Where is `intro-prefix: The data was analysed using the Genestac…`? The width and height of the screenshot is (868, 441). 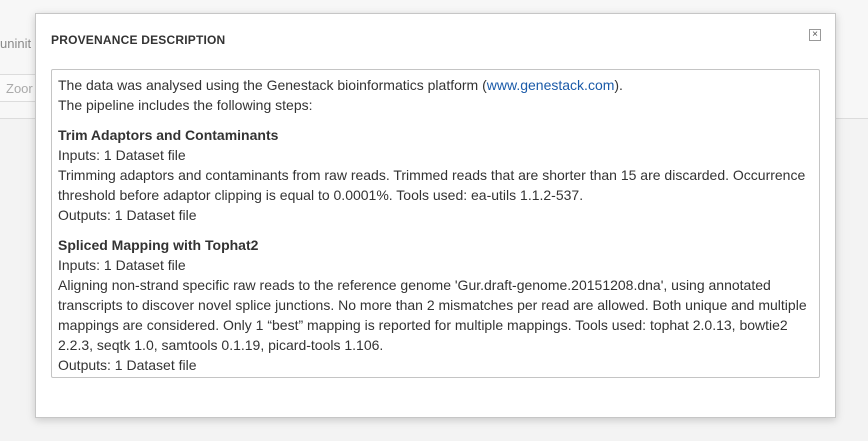 intro-prefix: The data was analysed using the Genestac… is located at coordinates (272, 85).